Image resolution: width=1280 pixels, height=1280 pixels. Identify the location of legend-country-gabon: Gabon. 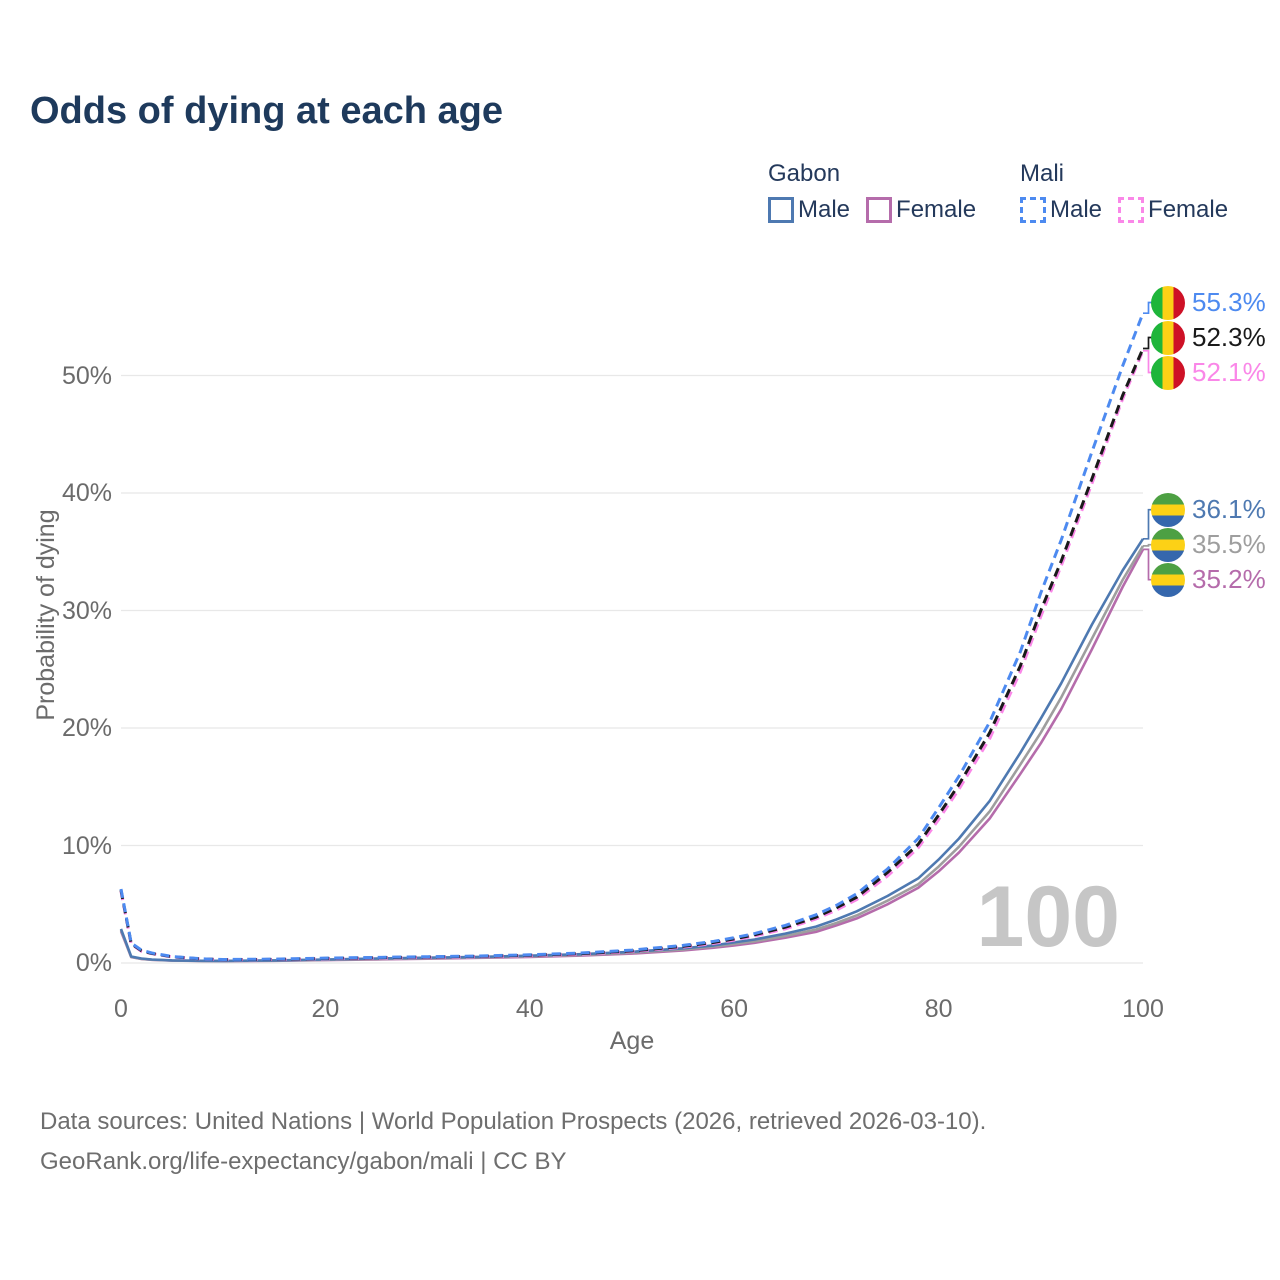
(804, 174).